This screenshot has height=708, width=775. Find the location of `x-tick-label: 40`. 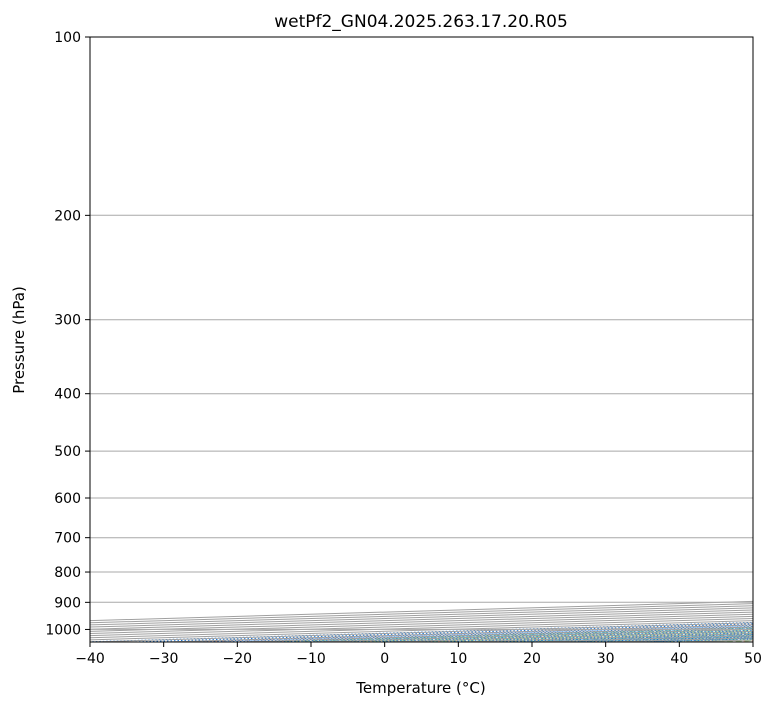

x-tick-label: 40 is located at coordinates (679, 659).